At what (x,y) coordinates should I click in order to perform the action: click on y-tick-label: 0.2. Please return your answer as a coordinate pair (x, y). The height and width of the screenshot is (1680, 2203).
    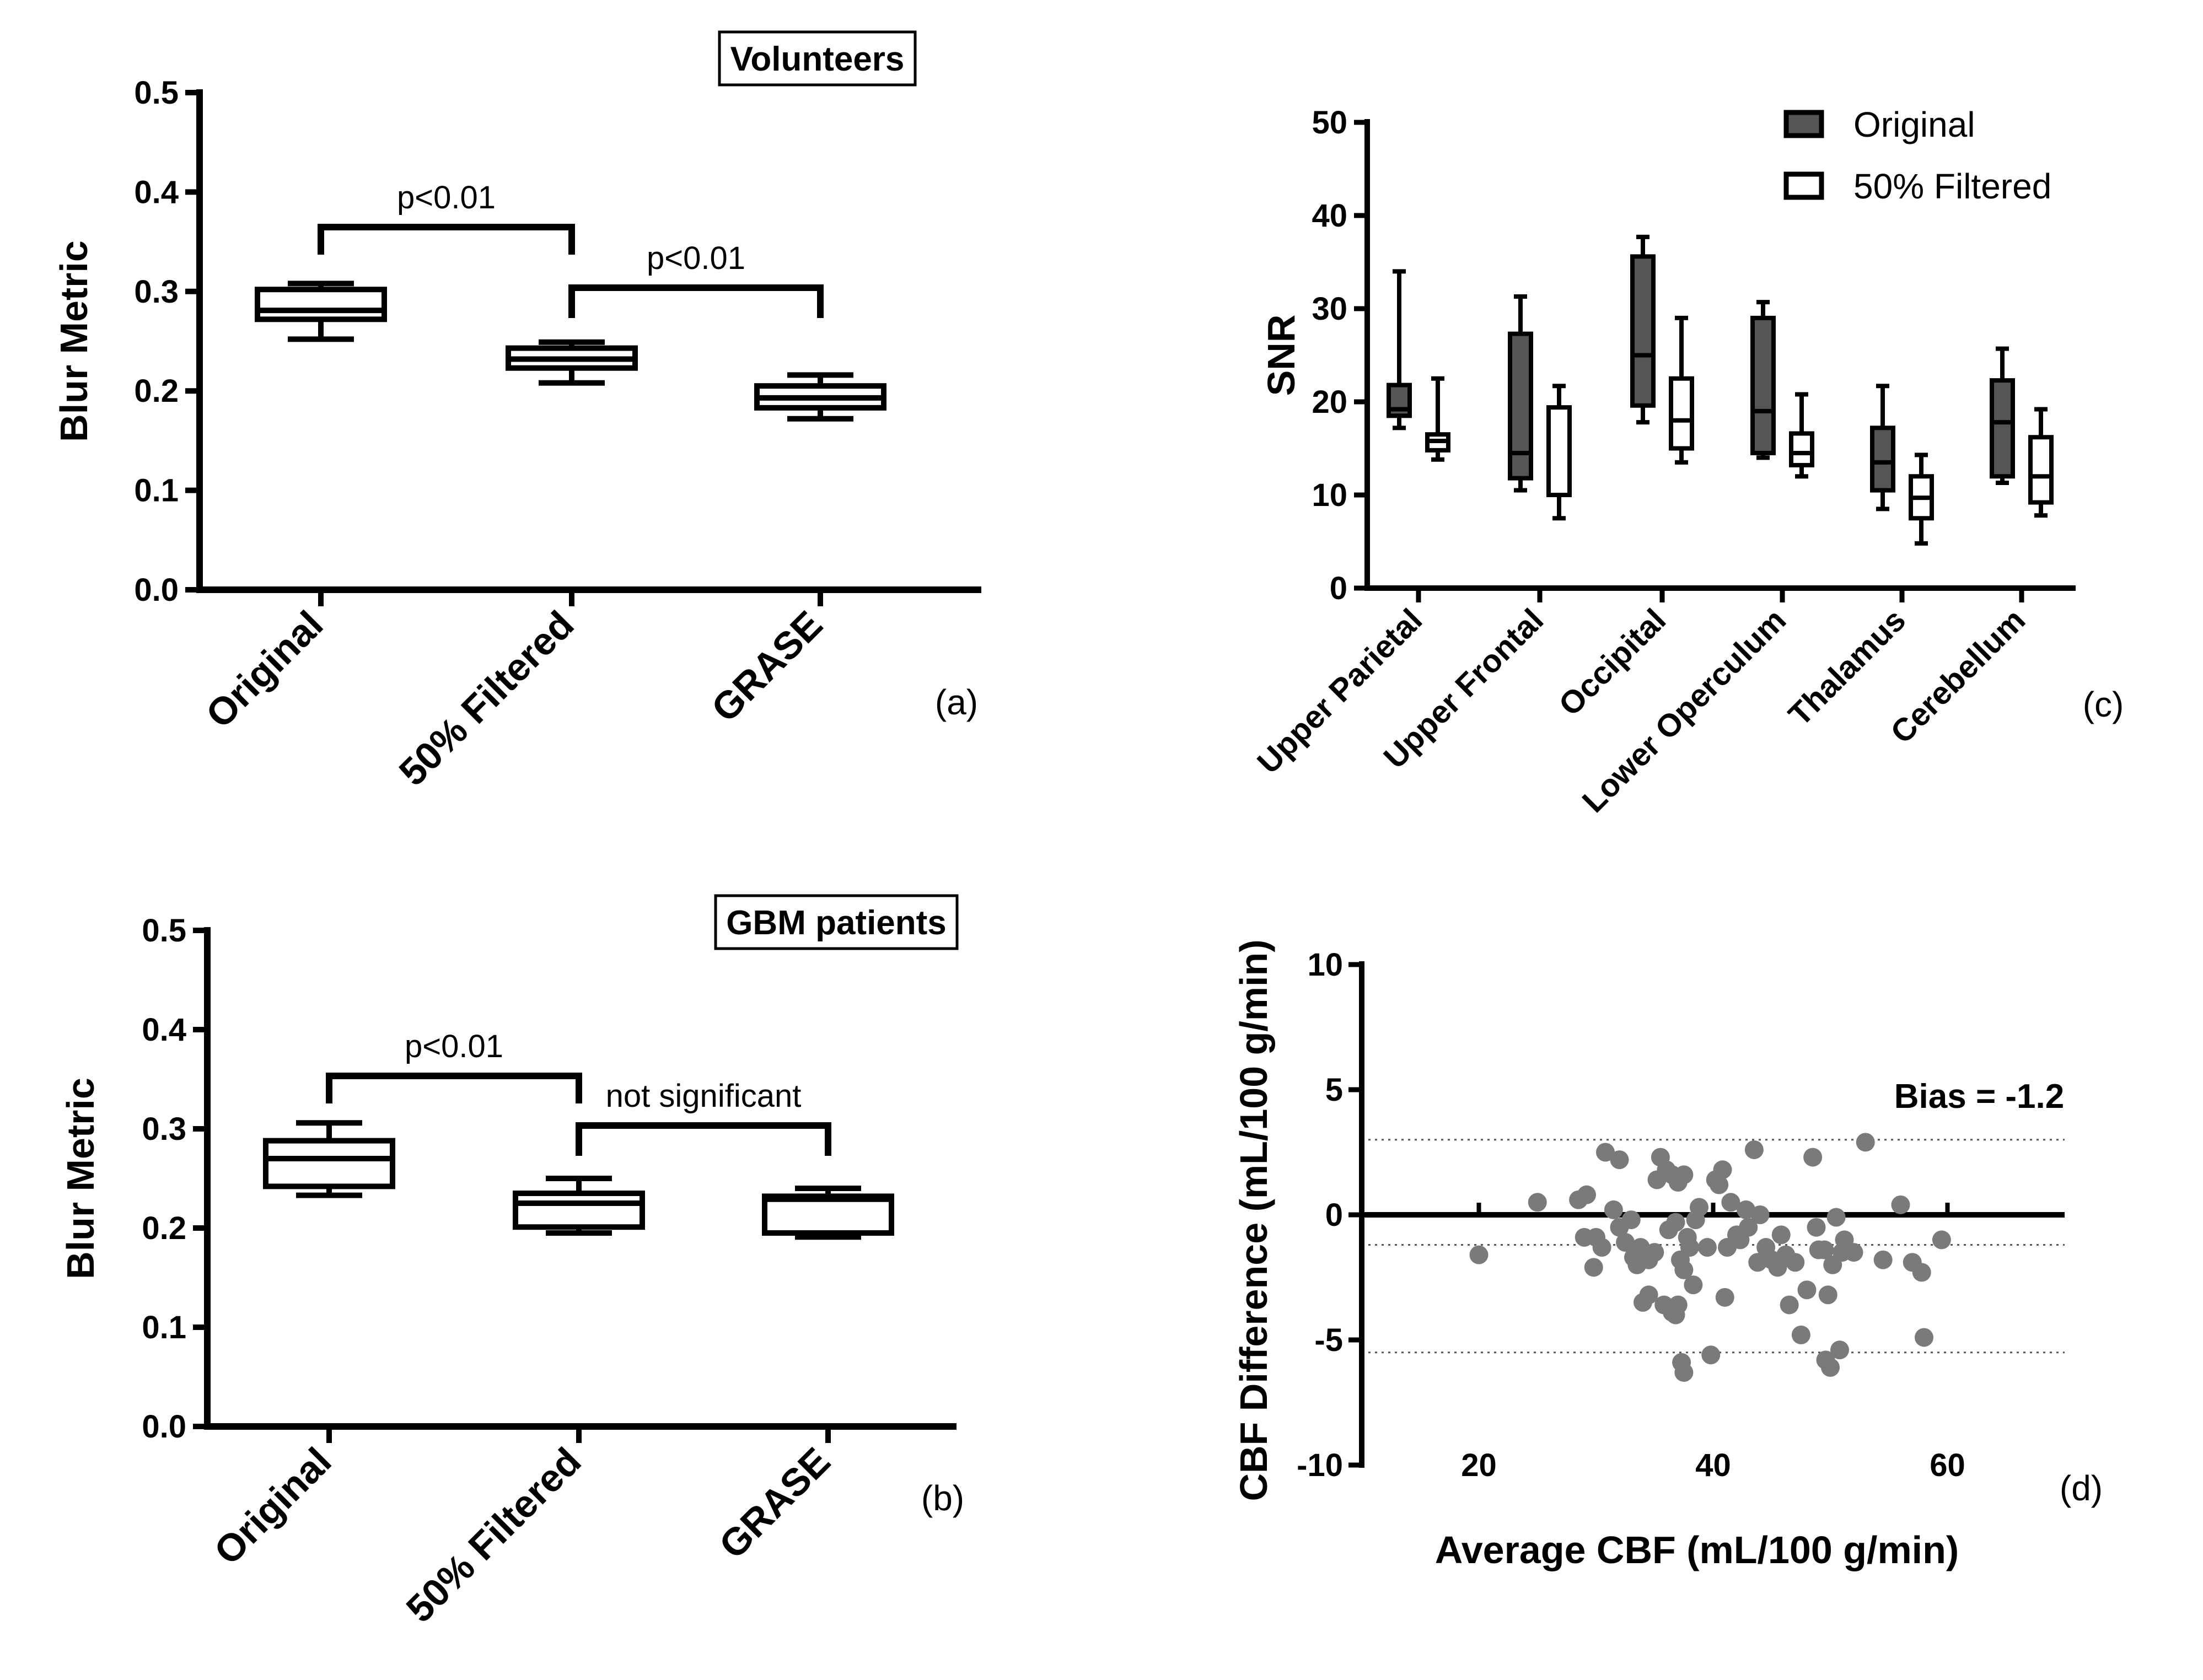
    Looking at the image, I should click on (164, 1228).